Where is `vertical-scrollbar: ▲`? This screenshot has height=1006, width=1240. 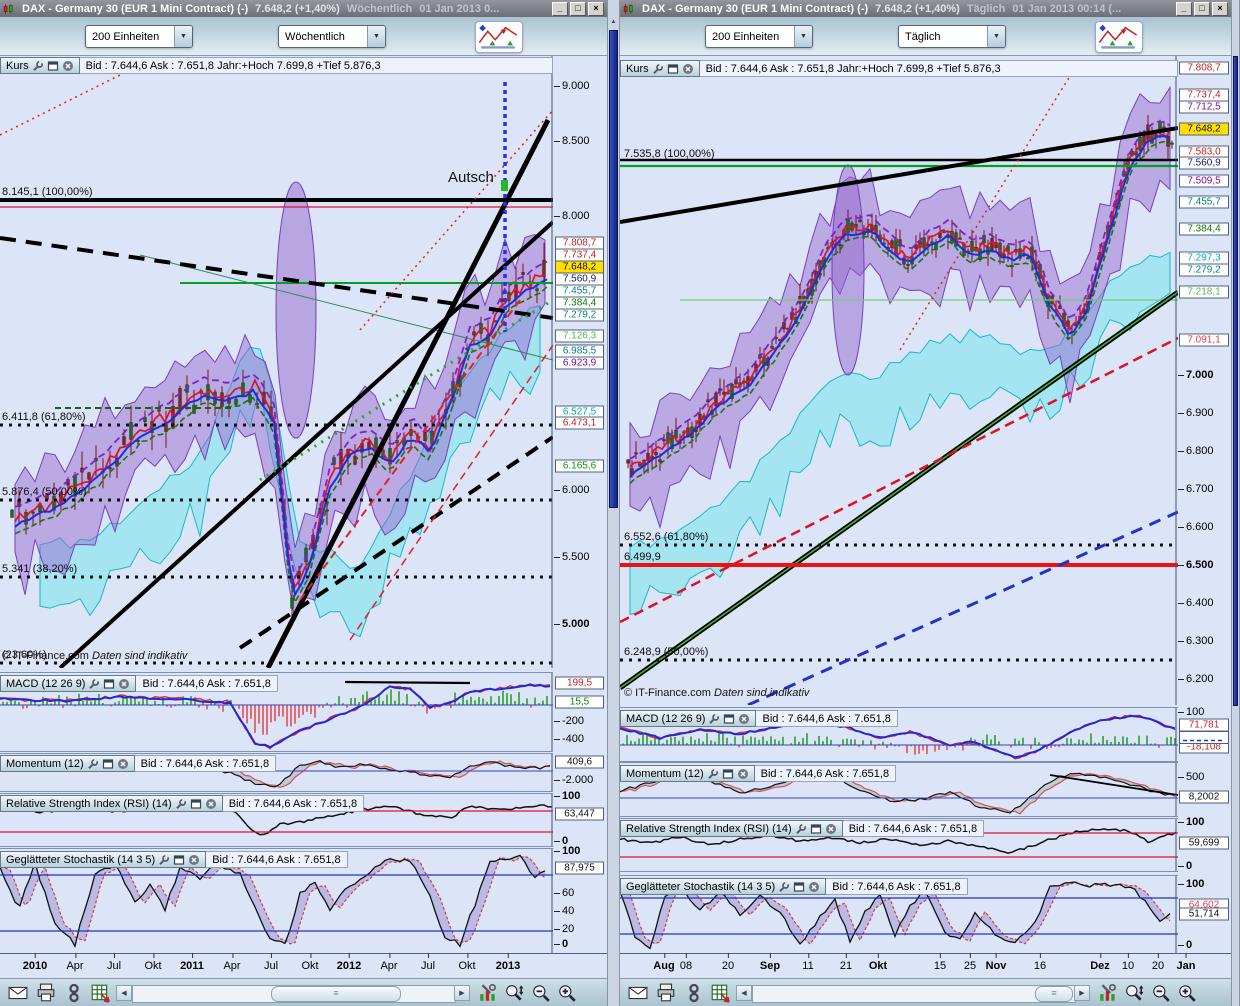
vertical-scrollbar: ▲ is located at coordinates (613, 503).